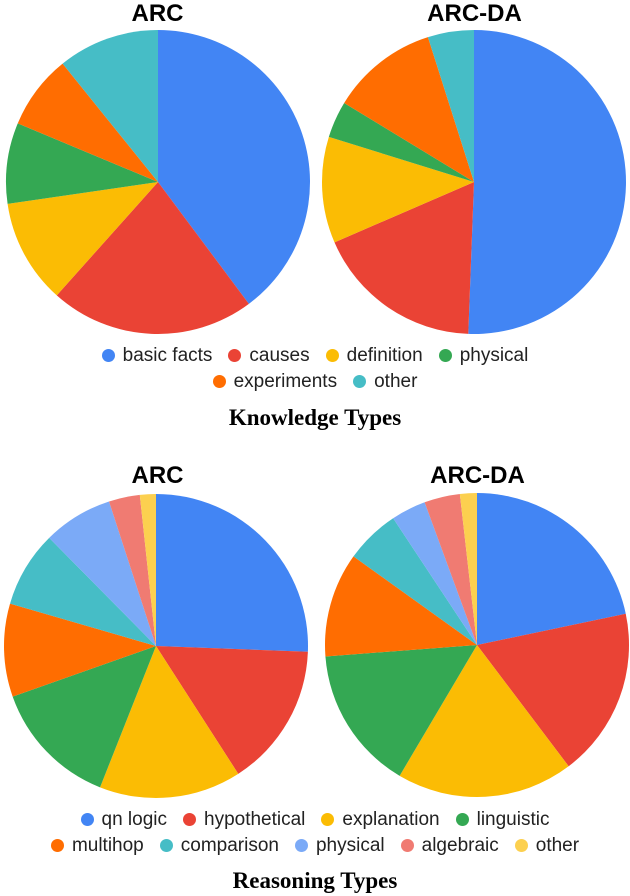 This screenshot has width=630, height=896. Describe the element at coordinates (474, 13) in the screenshot. I see `knowledge-arcda-title: ARC-DA` at that location.